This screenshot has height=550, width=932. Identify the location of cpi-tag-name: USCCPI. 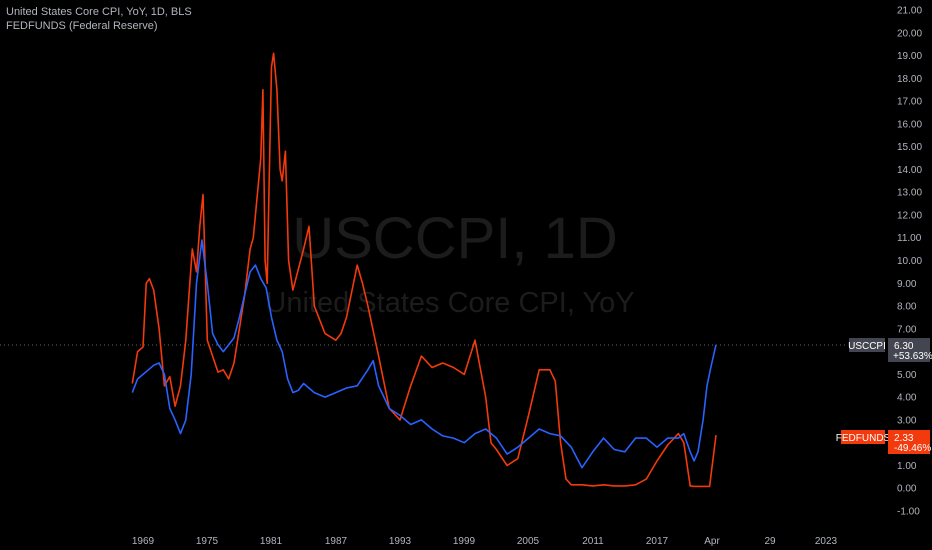
(867, 346).